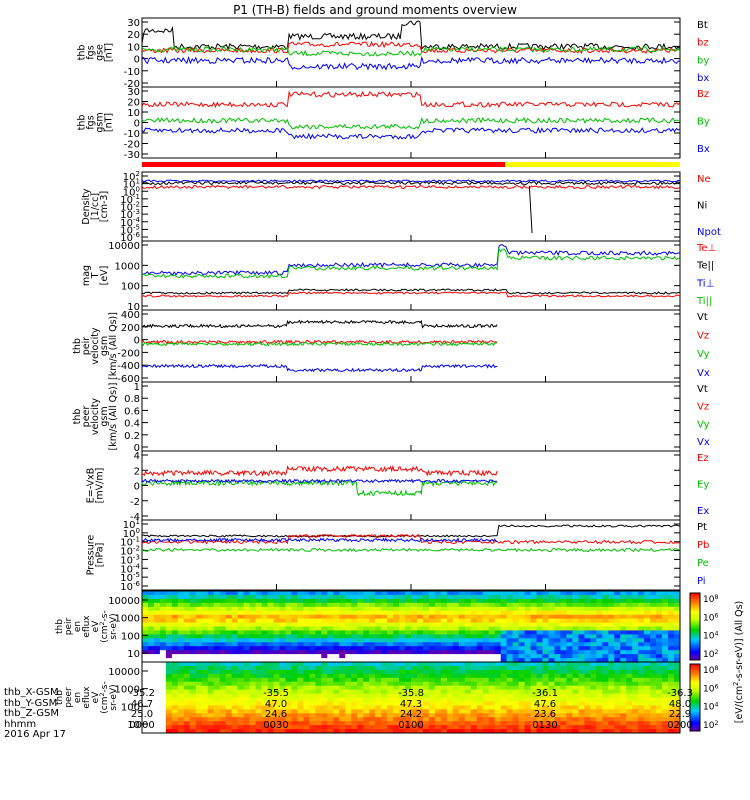 The image size is (750, 800). I want to click on ylabel-fgs_gse: [nT], so click(109, 52).